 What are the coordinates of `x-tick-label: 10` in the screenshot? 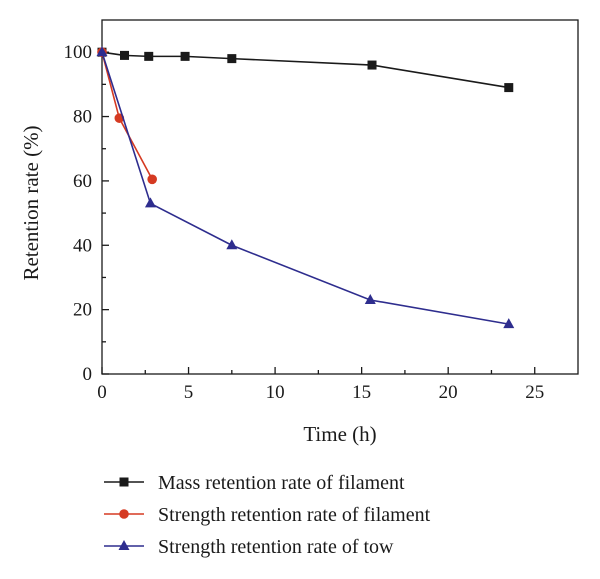 It's located at (275, 392).